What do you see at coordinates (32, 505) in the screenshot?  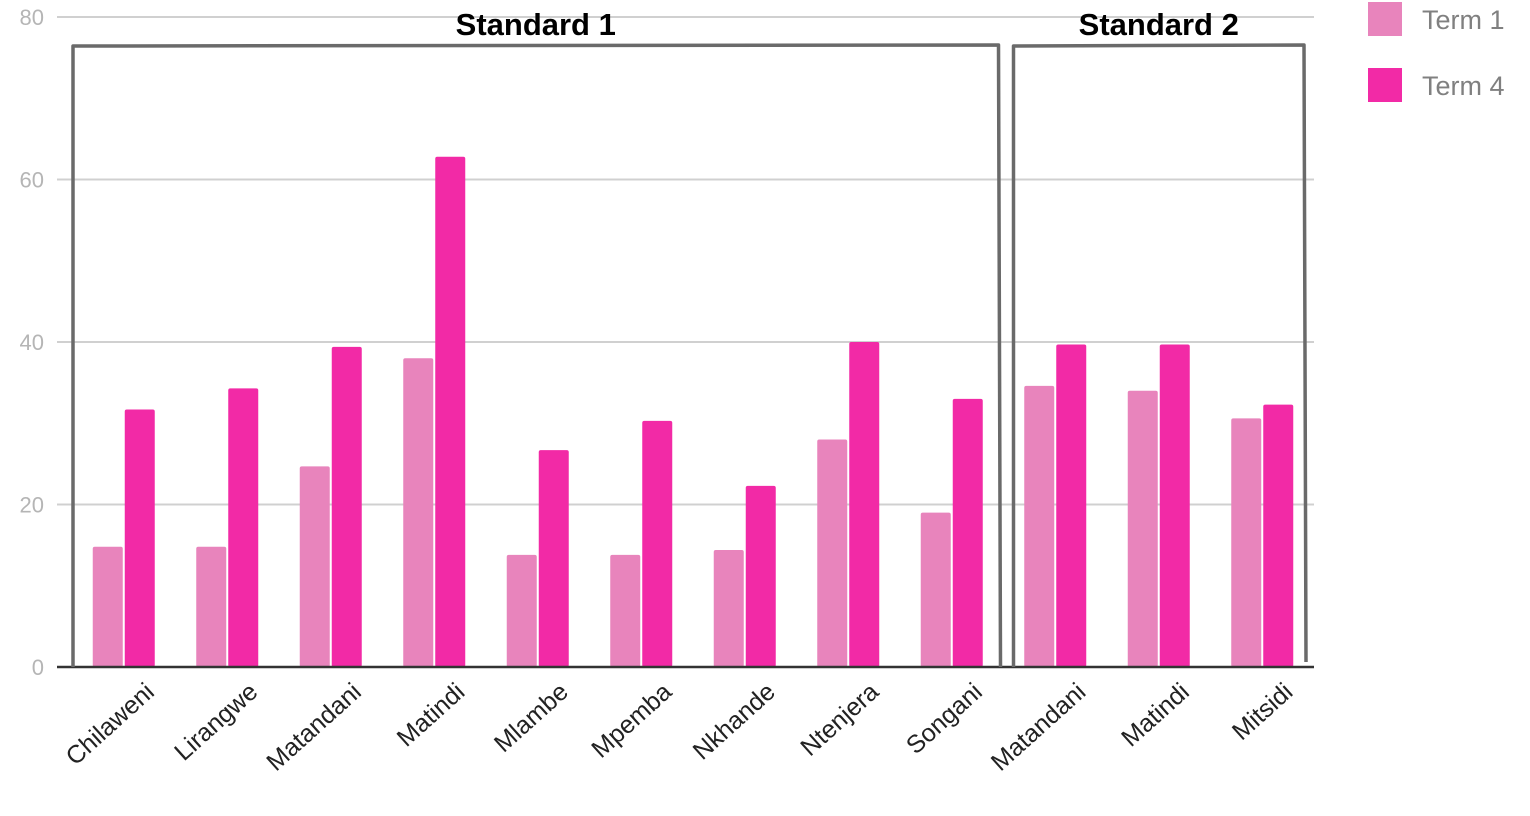 I see `y-tick-label: 20` at bounding box center [32, 505].